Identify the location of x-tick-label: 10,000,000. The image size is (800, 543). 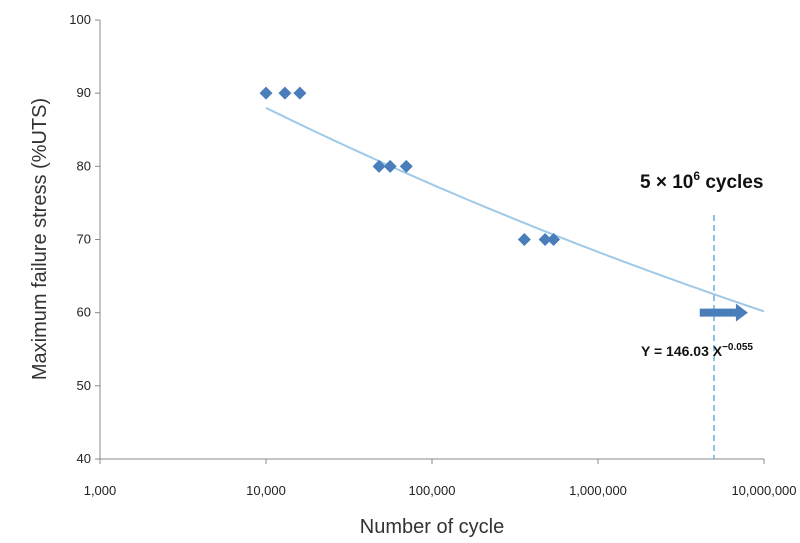
(763, 490).